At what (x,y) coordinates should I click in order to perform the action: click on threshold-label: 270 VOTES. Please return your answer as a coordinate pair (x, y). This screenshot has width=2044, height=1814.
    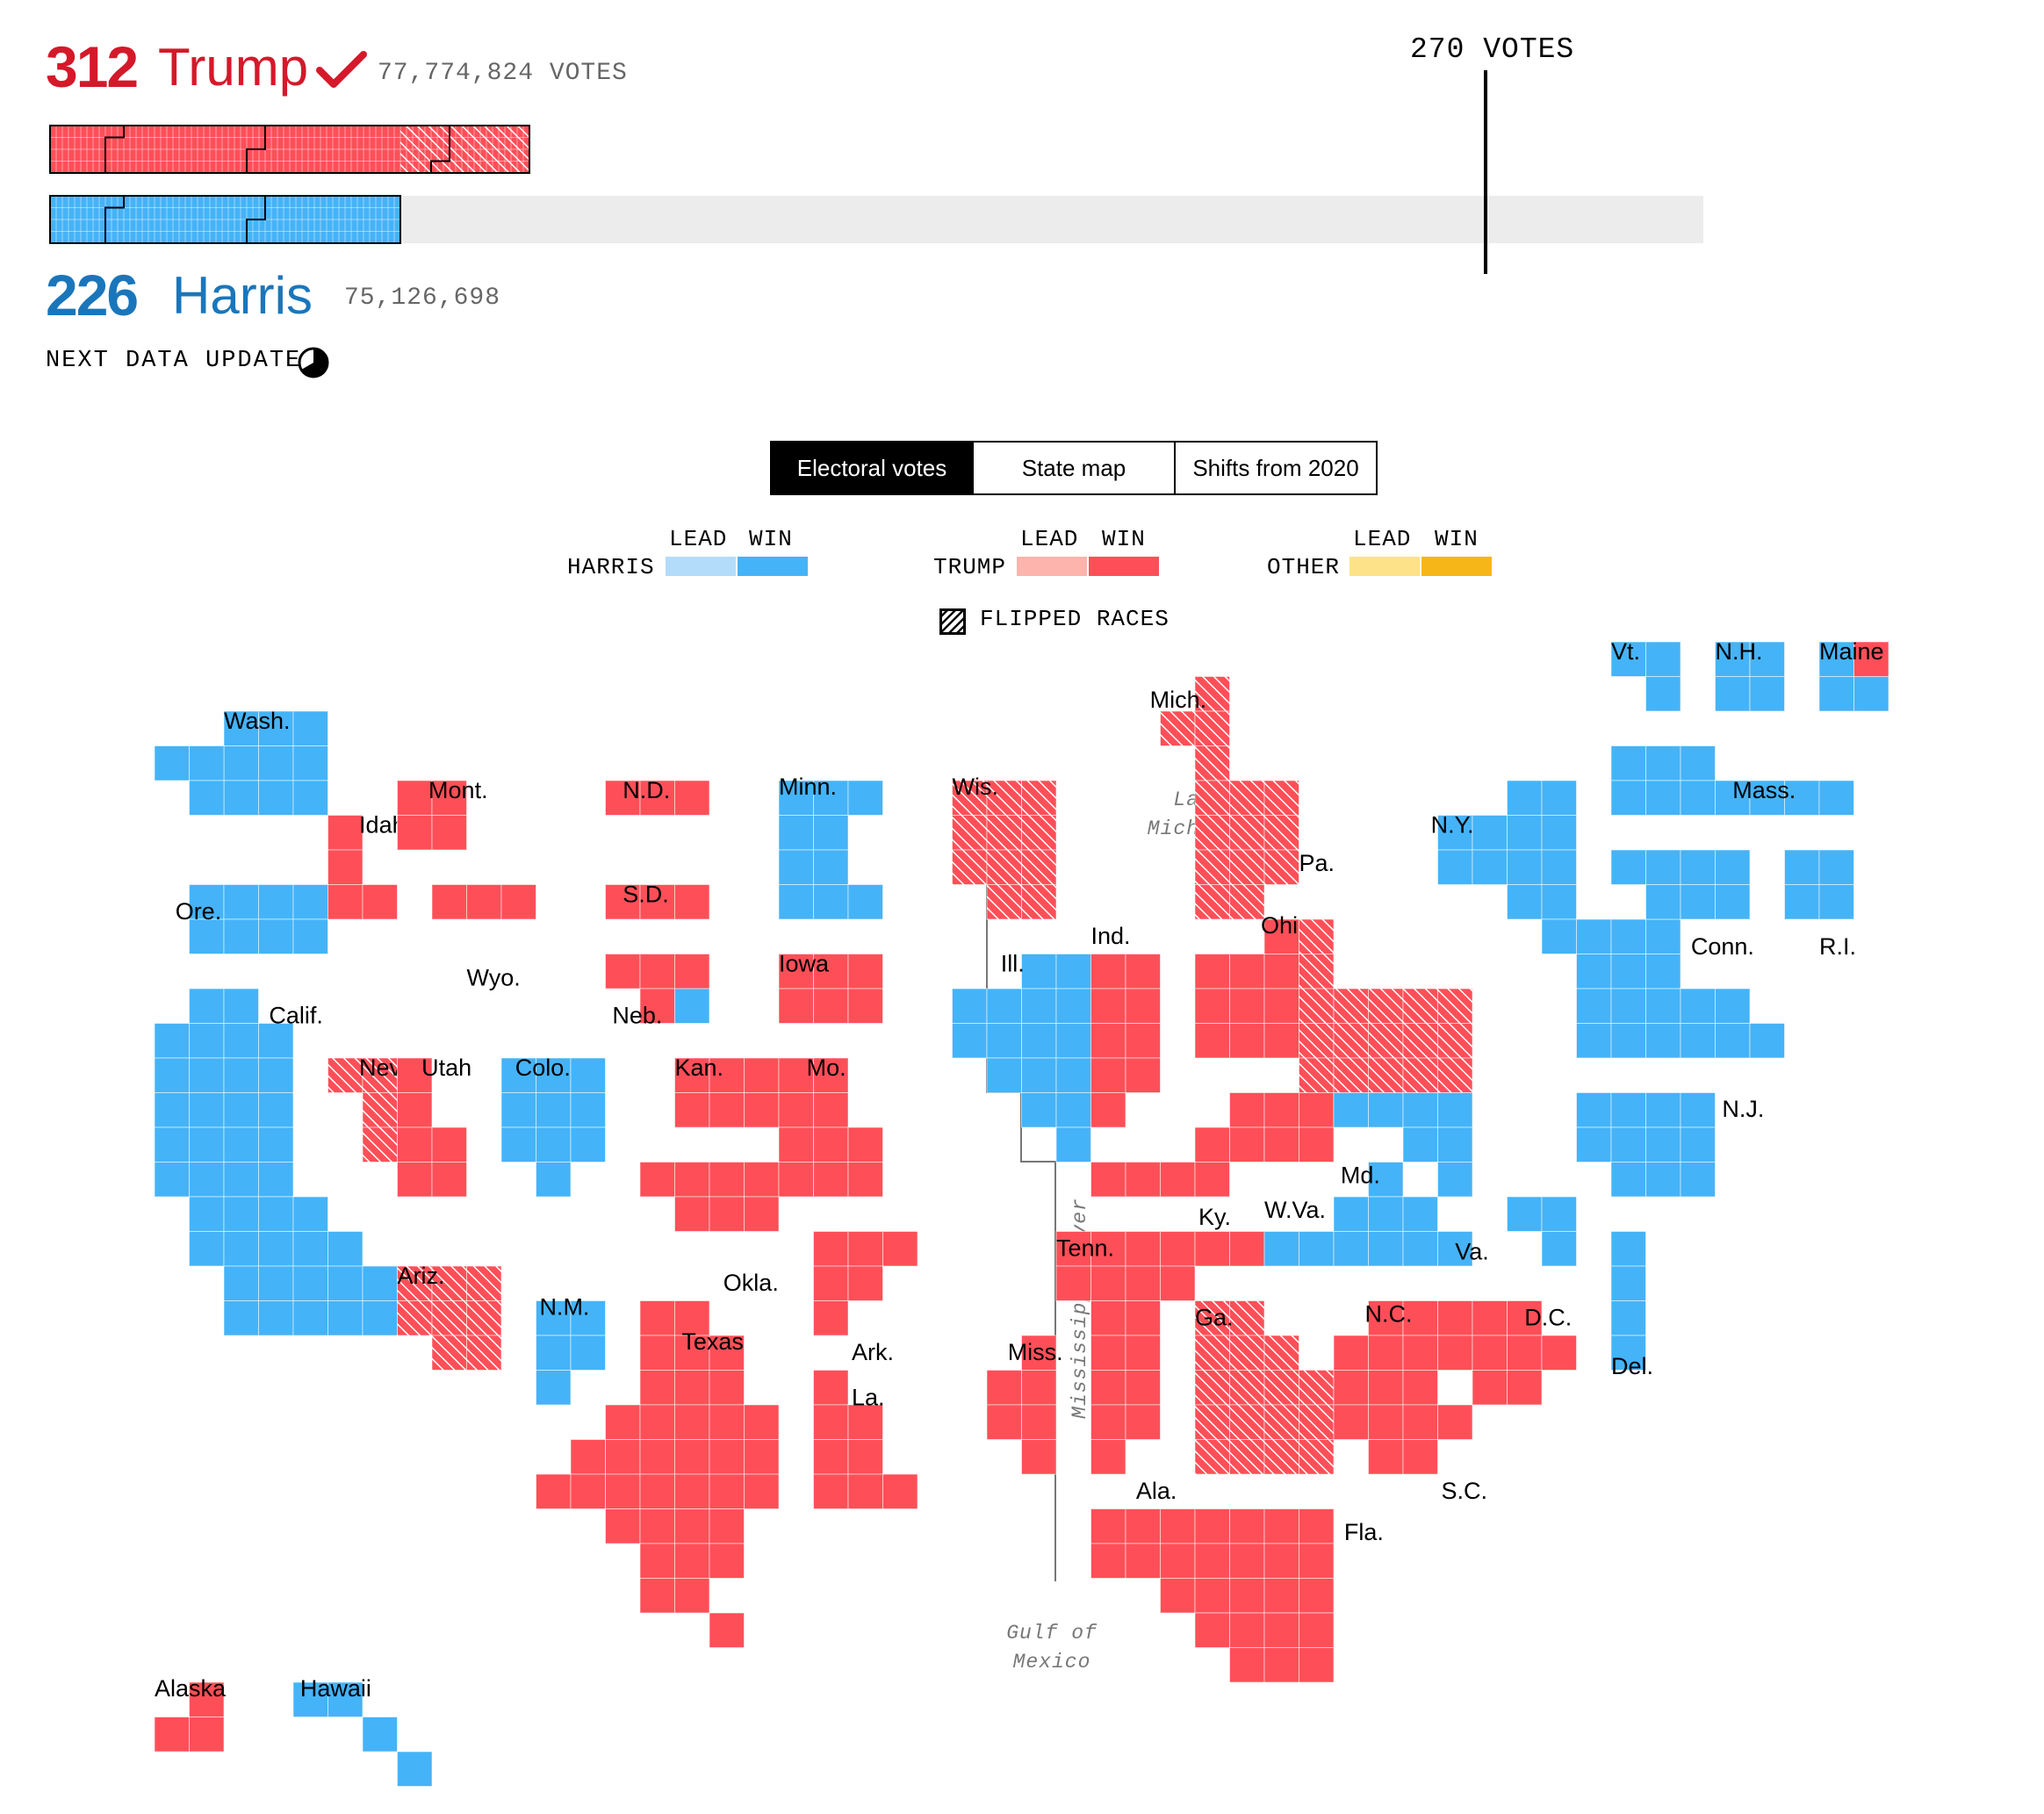
    Looking at the image, I should click on (1492, 49).